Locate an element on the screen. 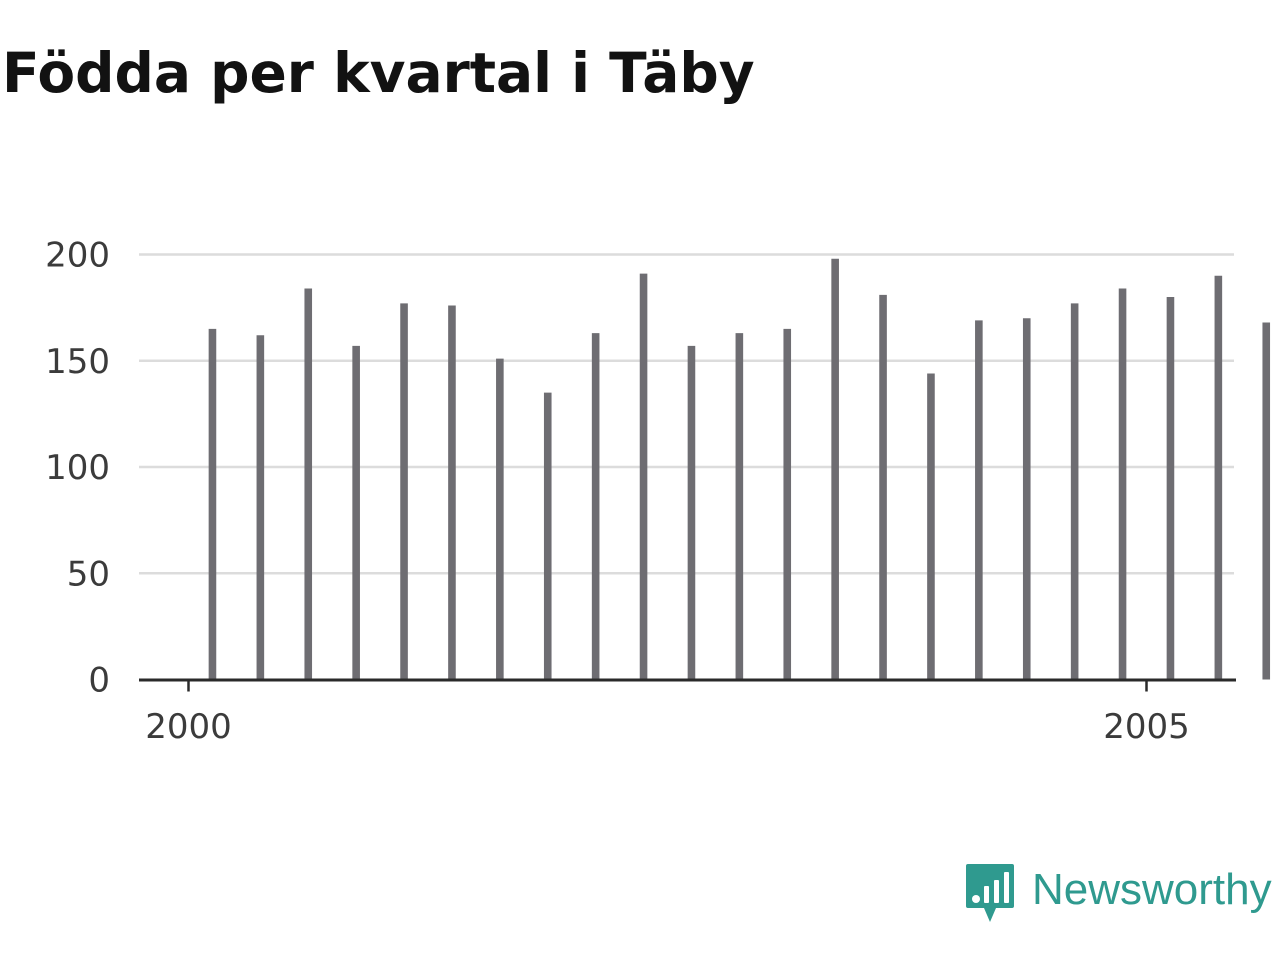 This screenshot has width=1280, height=960. y-tick-label-0: 0 is located at coordinates (99, 681).